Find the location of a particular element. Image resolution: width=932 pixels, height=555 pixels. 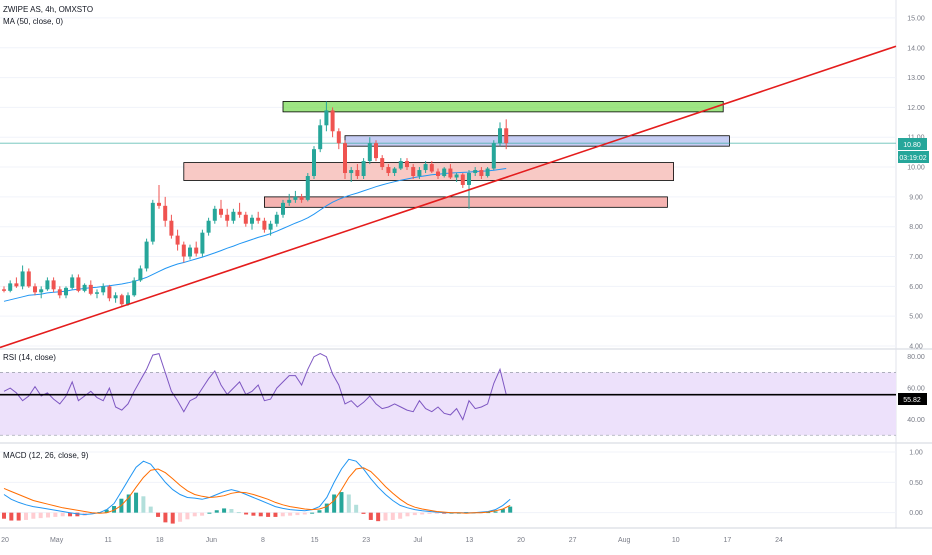

macd-panel: 1.00 0.50 0.00 is located at coordinates (461, 487).